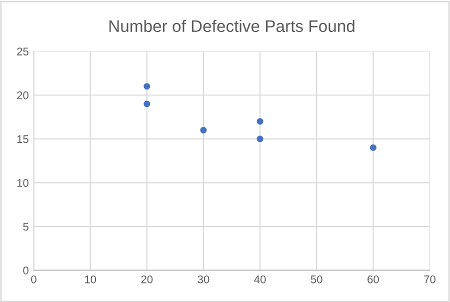  Describe the element at coordinates (231, 26) in the screenshot. I see `chart-title: Number of Defective Parts Found` at that location.